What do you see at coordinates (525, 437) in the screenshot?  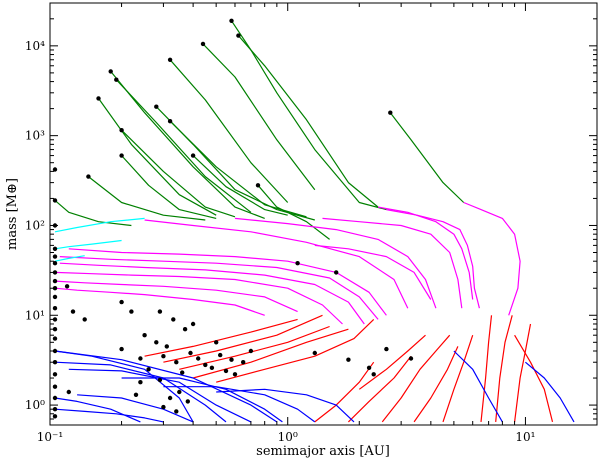 I see `x-tick-label-3: 10¹` at bounding box center [525, 437].